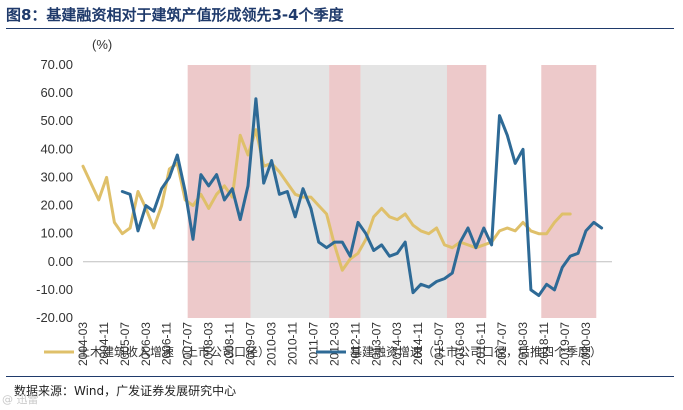  I want to click on x-tick-label: 2019-07, so click(565, 344).